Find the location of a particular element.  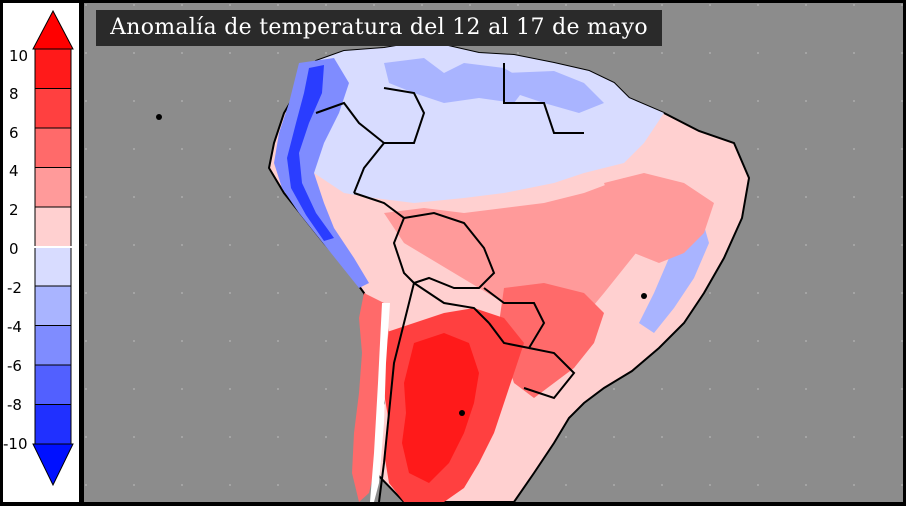

tick-label: 8 is located at coordinates (14, 94).